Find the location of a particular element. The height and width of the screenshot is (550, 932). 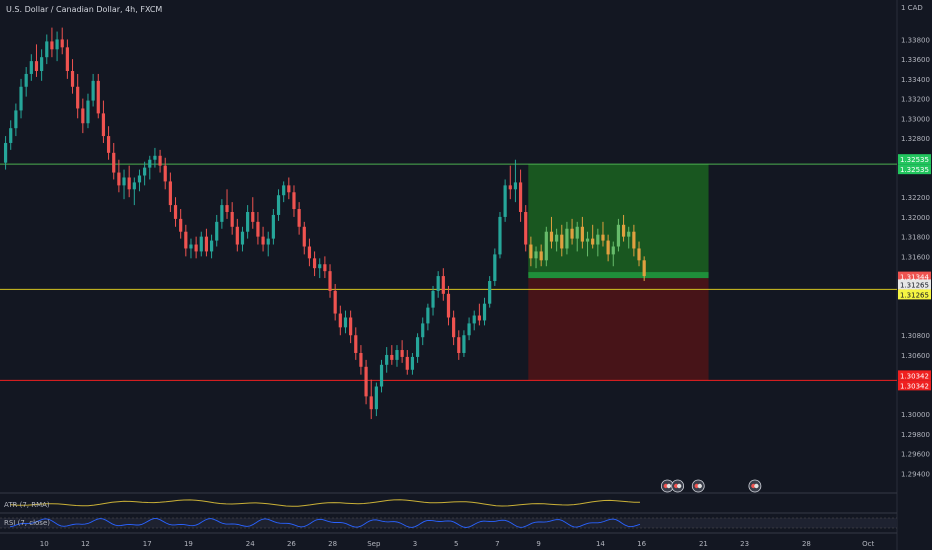

time-tick-label: Sep is located at coordinates (374, 544).